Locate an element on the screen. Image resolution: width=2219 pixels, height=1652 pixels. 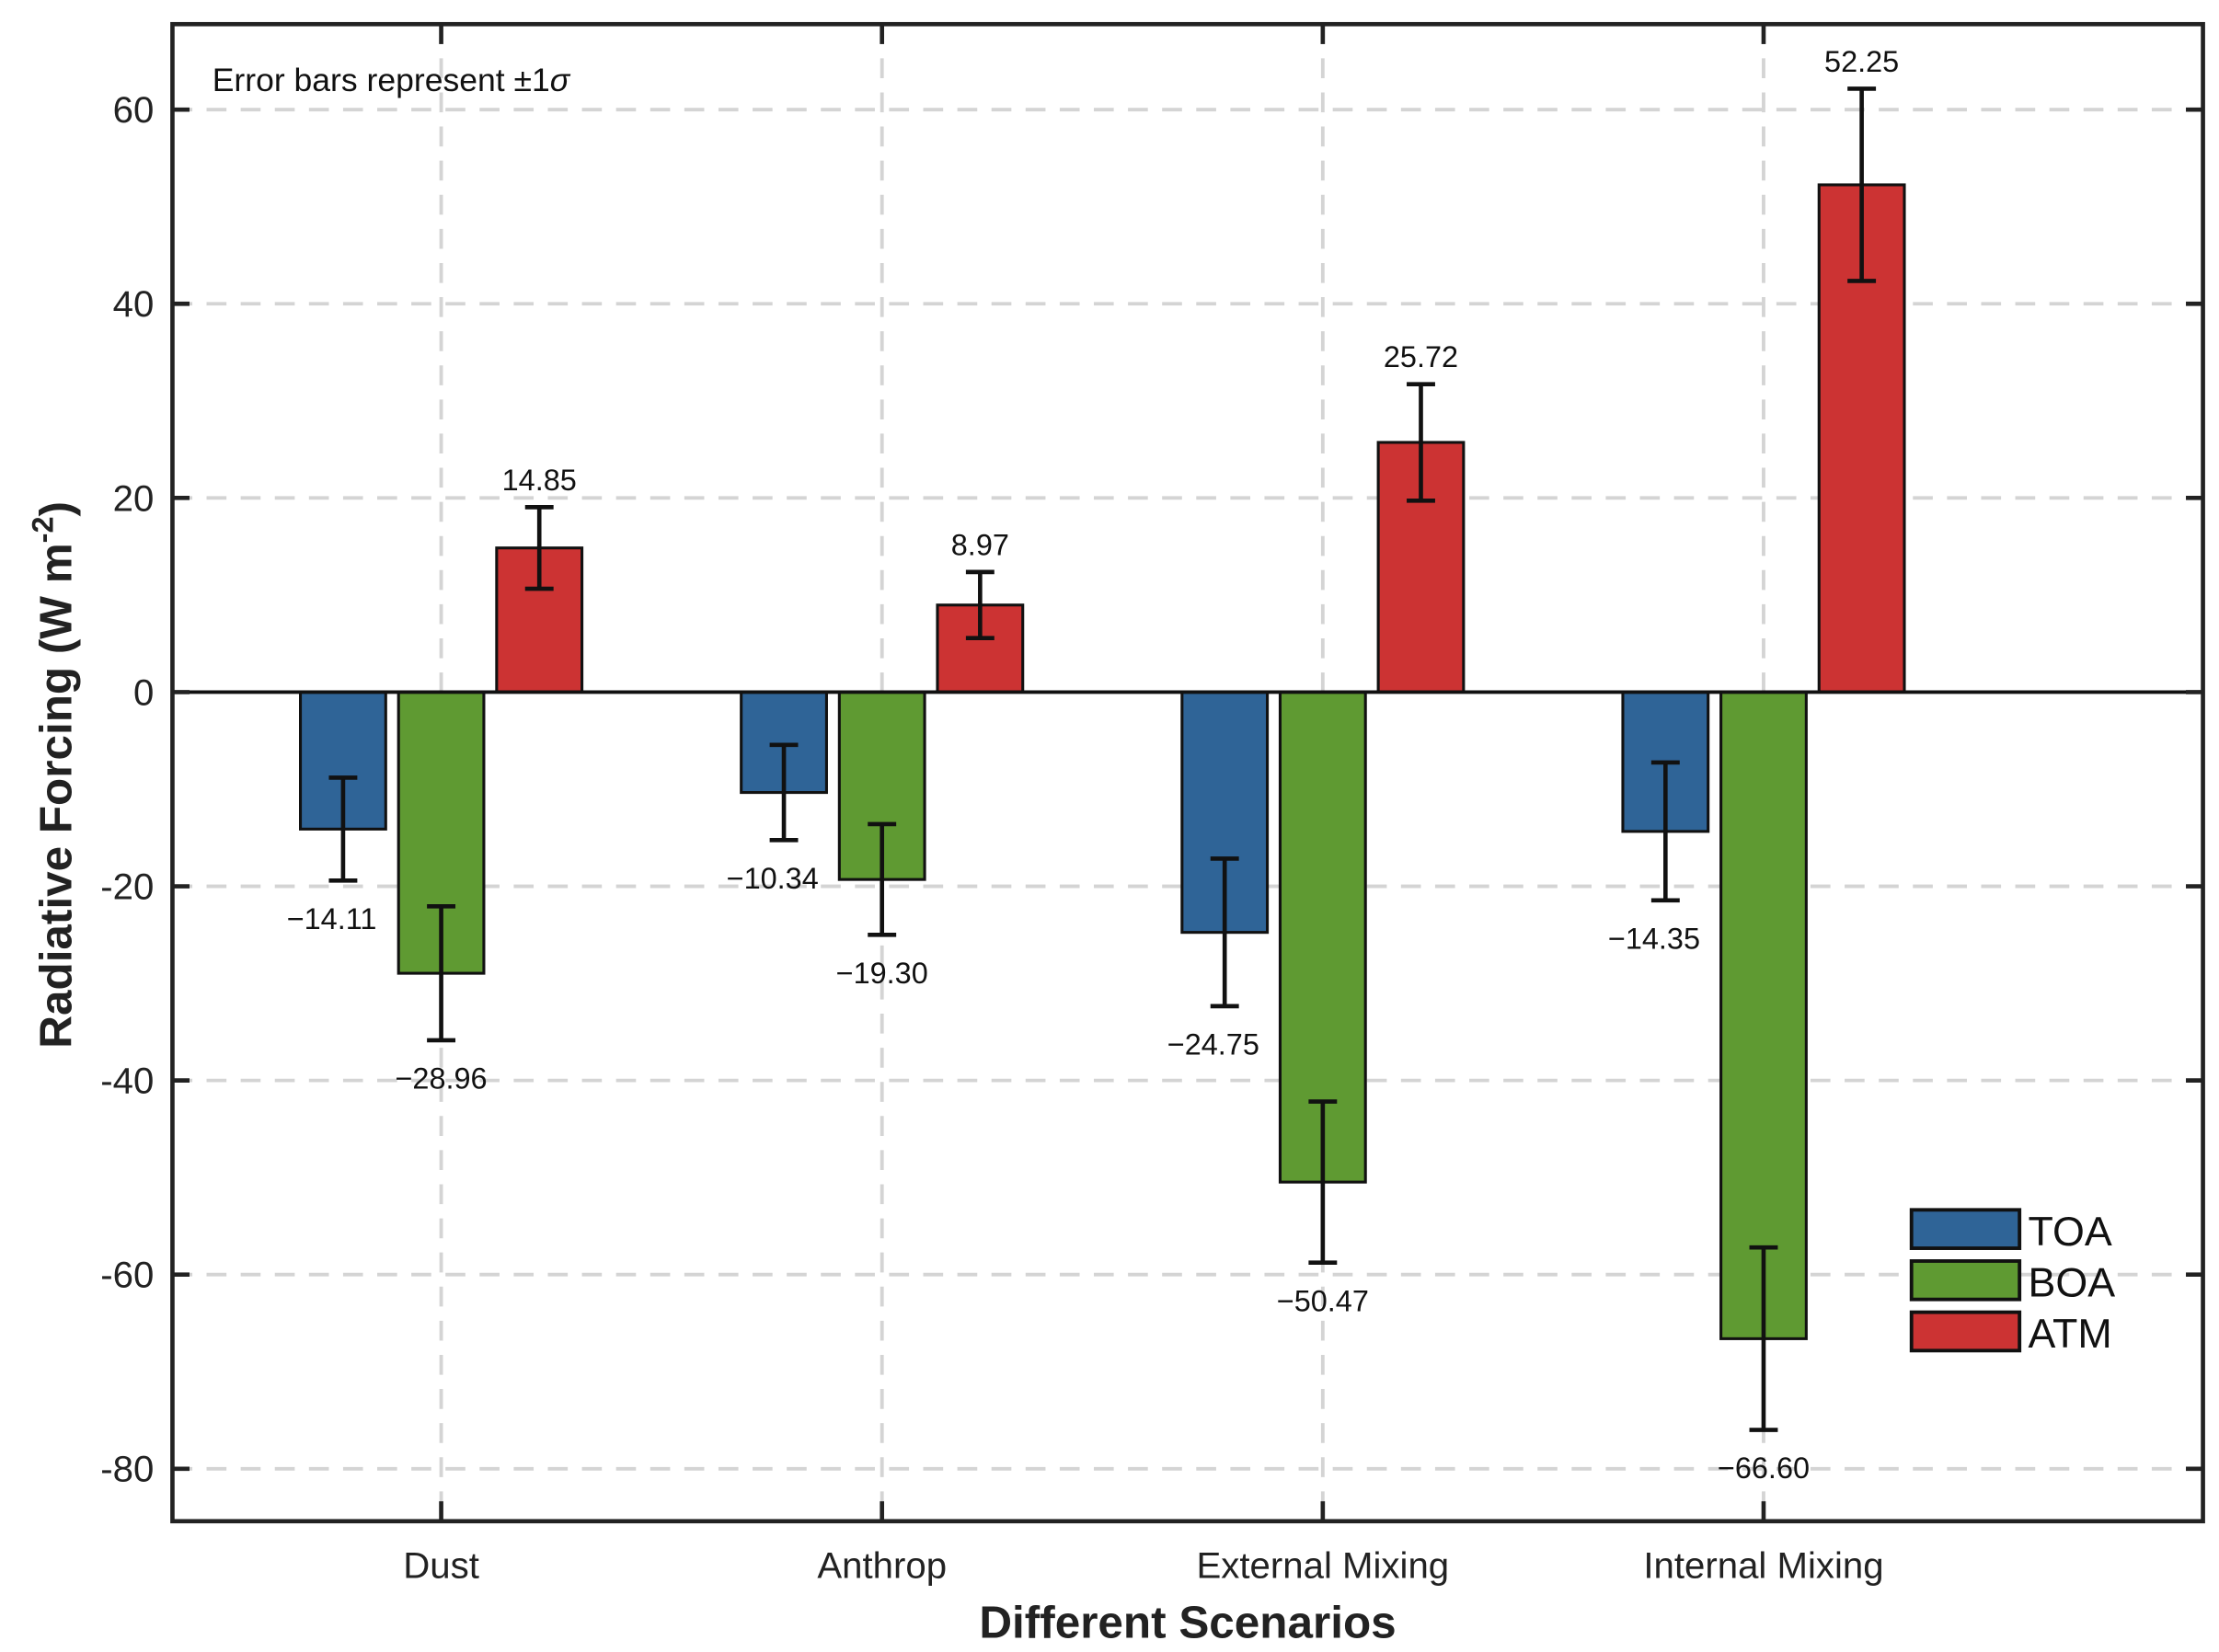
annotation: Error bars represent ±1σ is located at coordinates (392, 80).